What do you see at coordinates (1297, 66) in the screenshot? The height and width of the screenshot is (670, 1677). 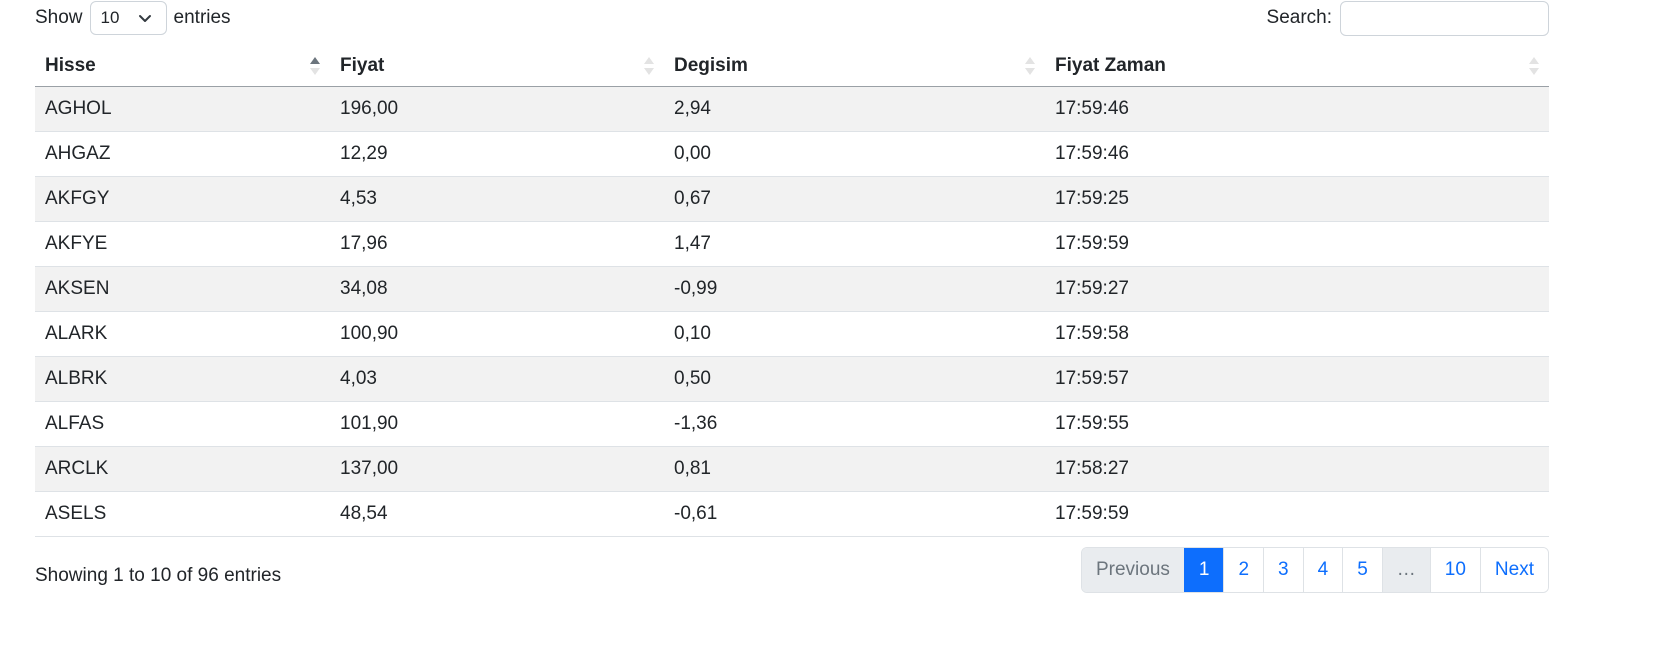 I see `column-header-fiyat-zaman: Fiyat Zaman` at bounding box center [1297, 66].